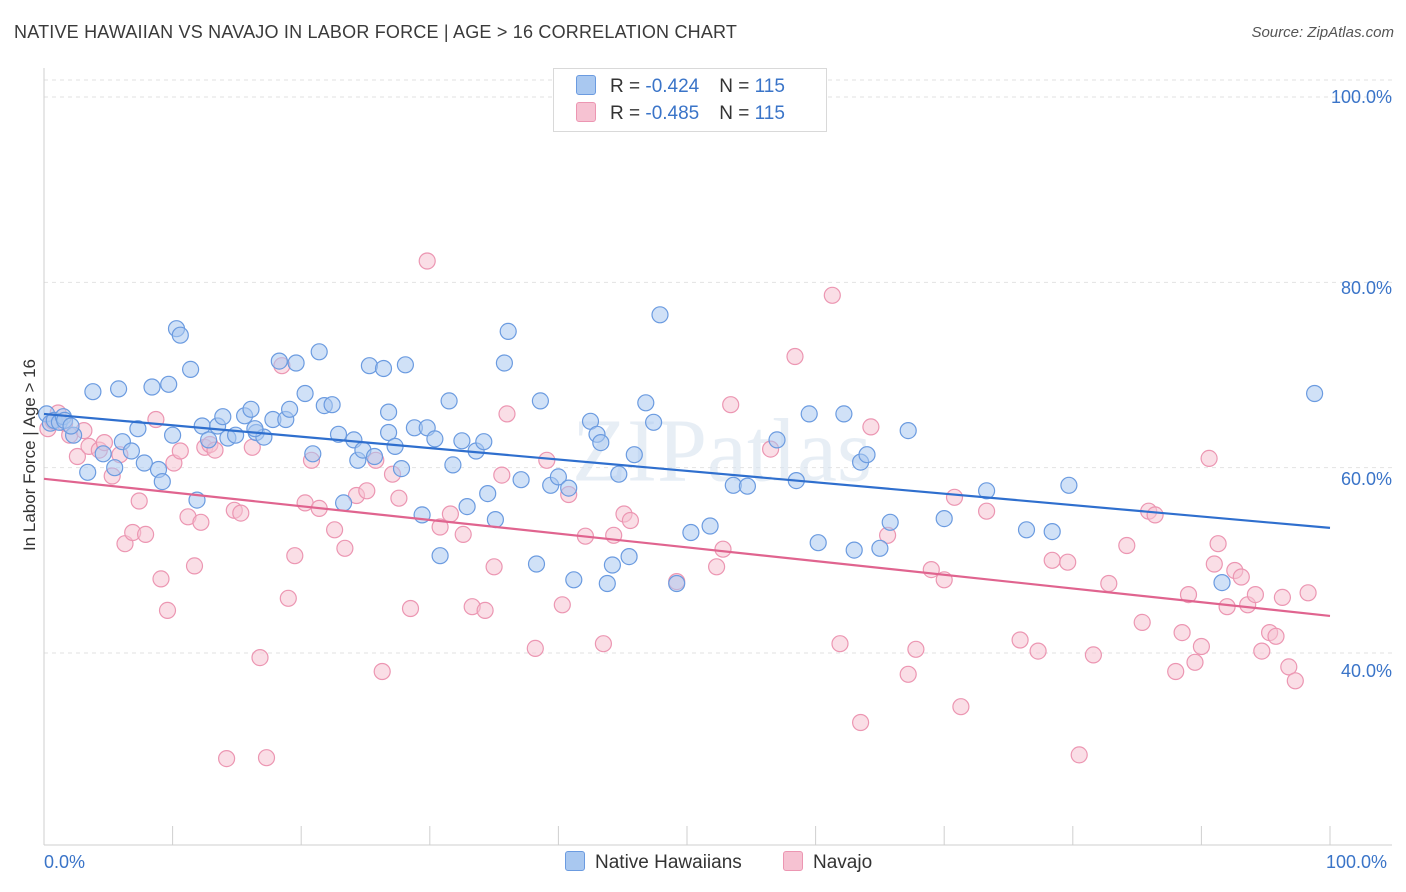 This screenshot has width=1406, height=892. I want to click on trend-line-navajo, so click(687, 547).